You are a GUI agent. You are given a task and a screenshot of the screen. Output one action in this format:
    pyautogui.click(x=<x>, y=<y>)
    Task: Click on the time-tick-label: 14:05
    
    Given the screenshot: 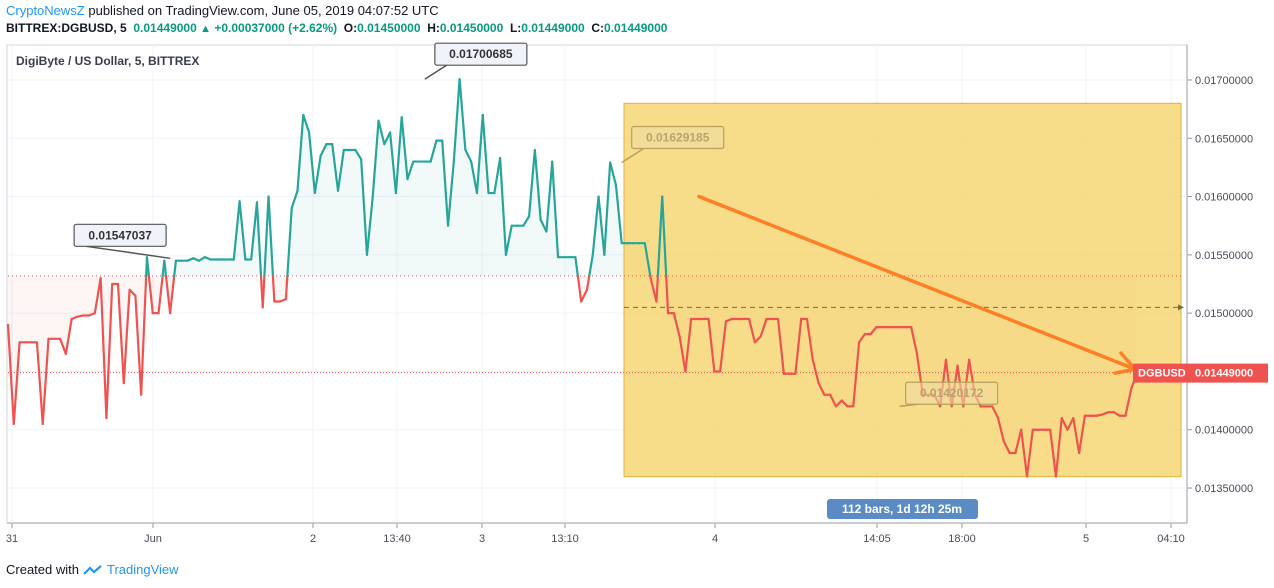 What is the action you would take?
    pyautogui.click(x=877, y=539)
    